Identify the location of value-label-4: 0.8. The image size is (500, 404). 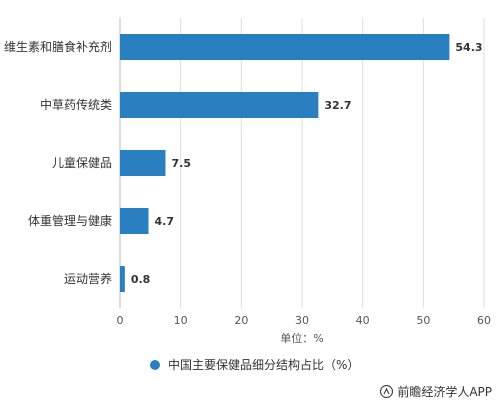
(141, 279).